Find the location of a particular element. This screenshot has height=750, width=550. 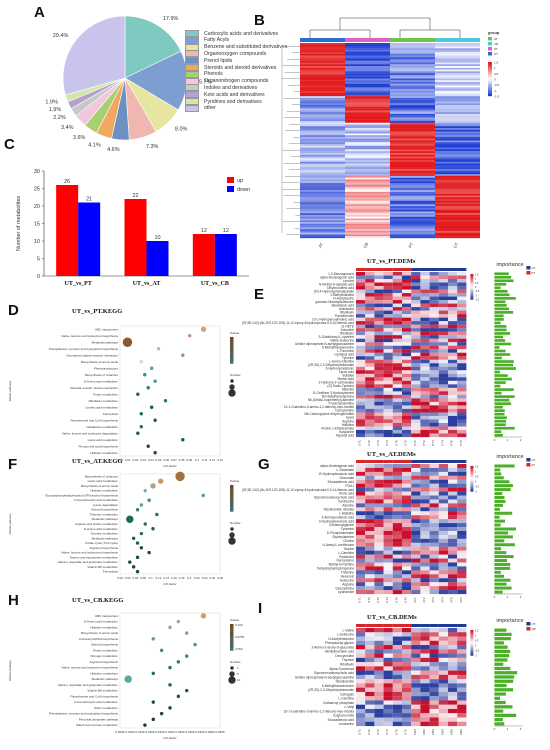

metabolite-label: Gluconate is located at coordinates (346, 478).